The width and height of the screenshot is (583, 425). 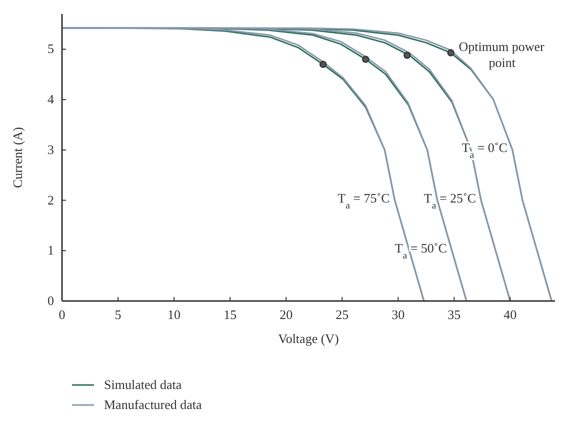 What do you see at coordinates (174, 314) in the screenshot?
I see `x-tick-label: 10` at bounding box center [174, 314].